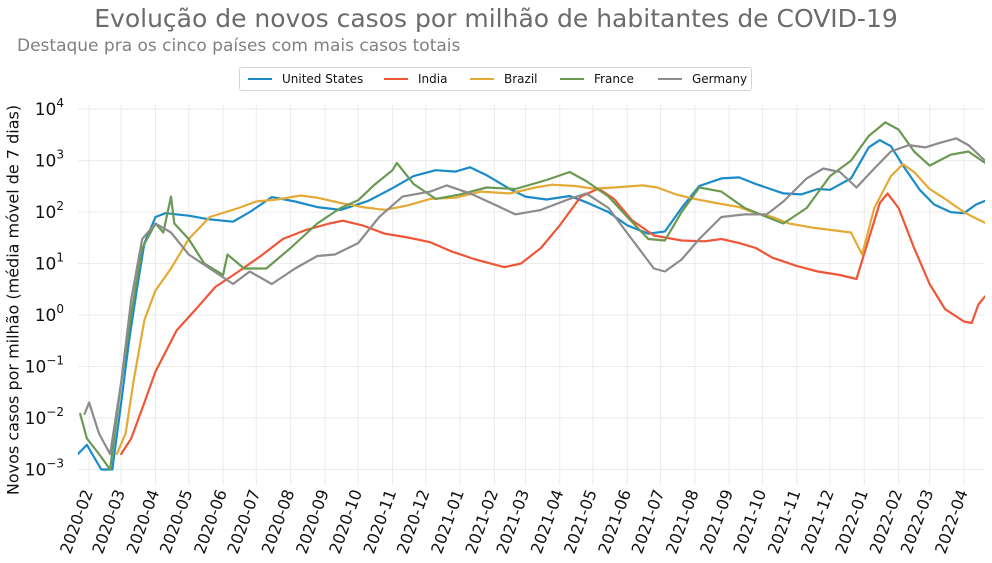 The image size is (992, 563). What do you see at coordinates (749, 521) in the screenshot?
I see `x-tick-label: 2021-10` at bounding box center [749, 521].